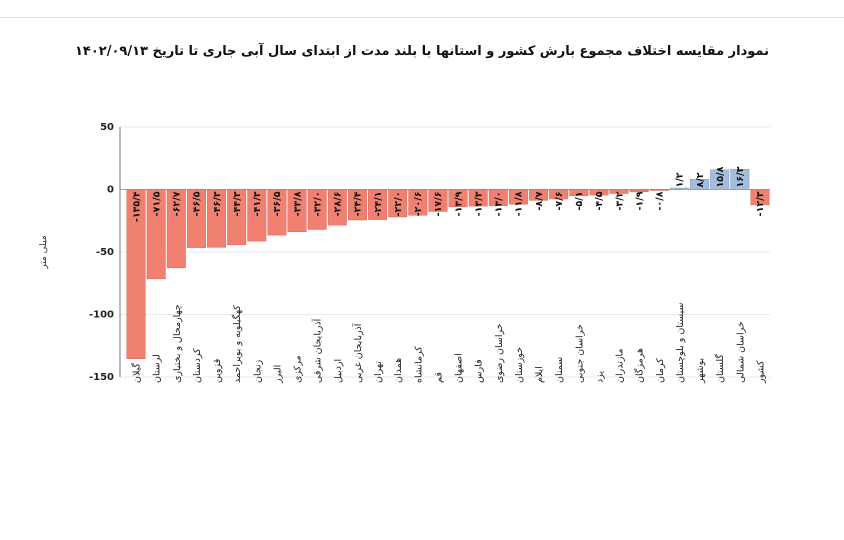 The height and width of the screenshot is (540, 844). I want to click on y-axis: 50 0 -50 -100 -150, so click(105, 252).